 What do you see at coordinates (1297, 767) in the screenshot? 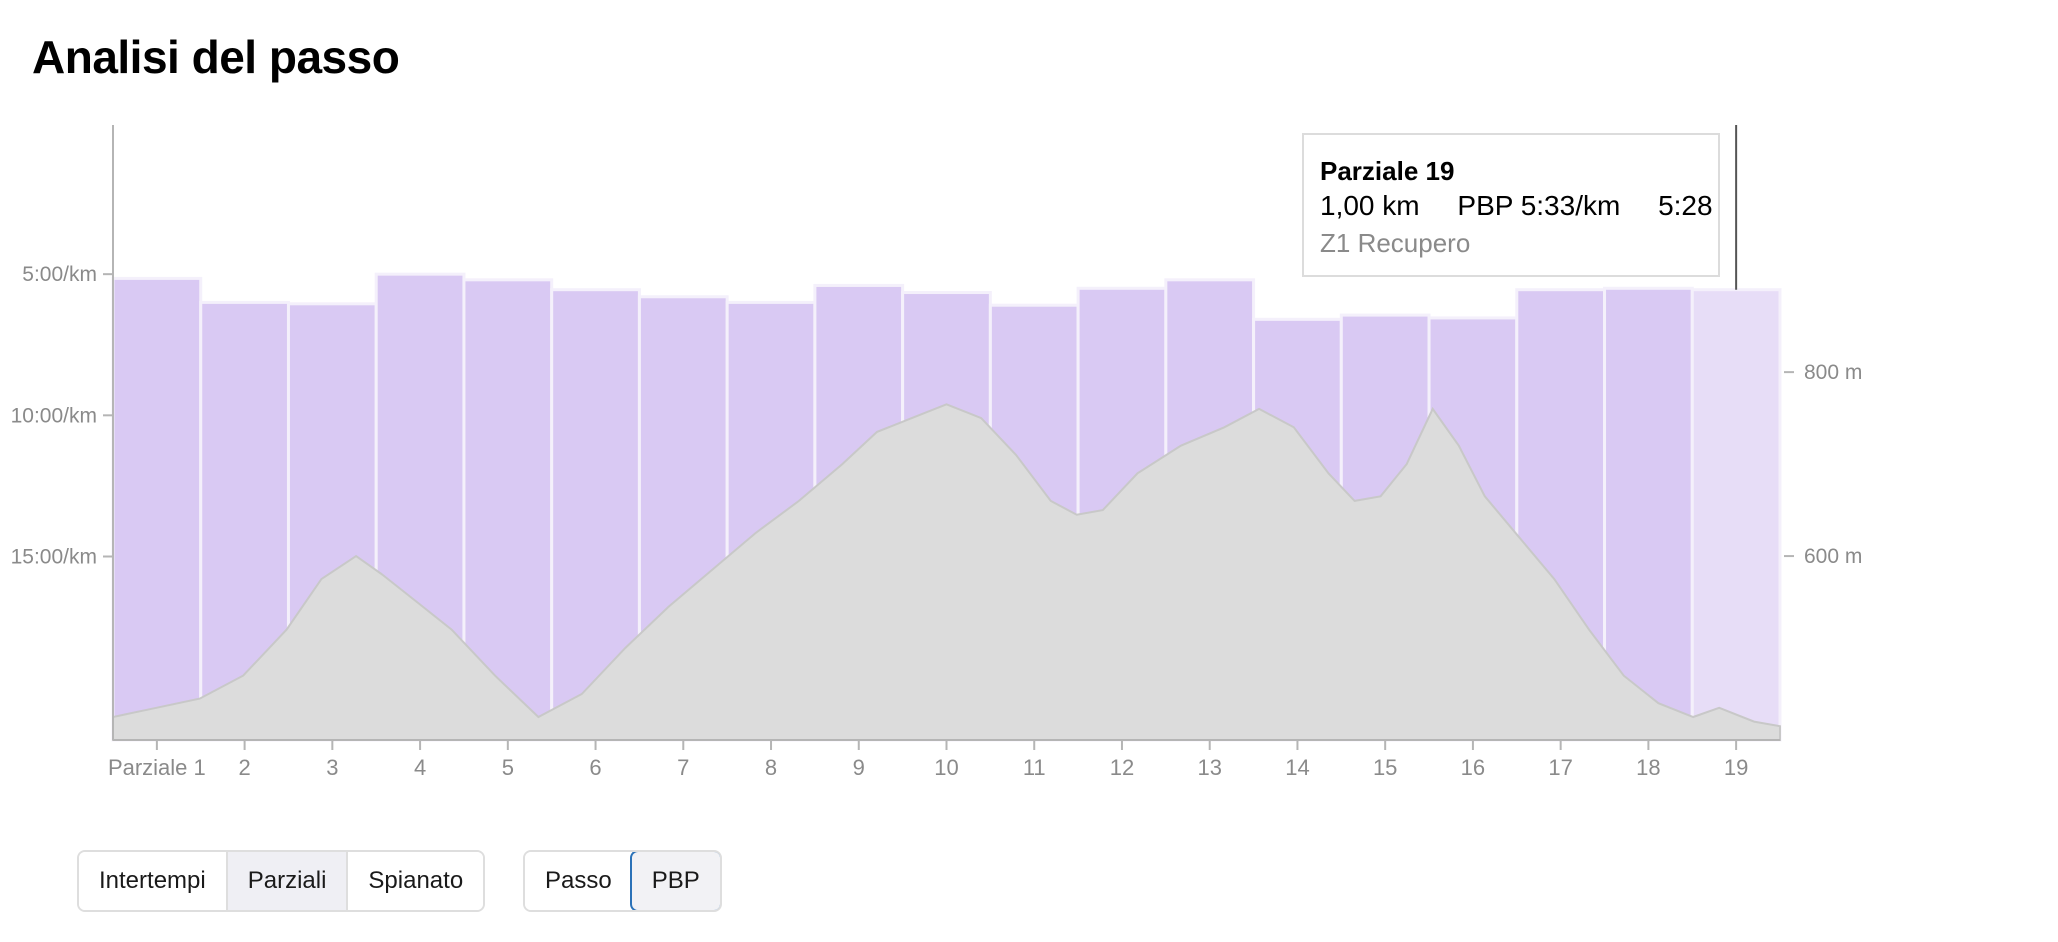
I see `x-tick-label: 14` at bounding box center [1297, 767].